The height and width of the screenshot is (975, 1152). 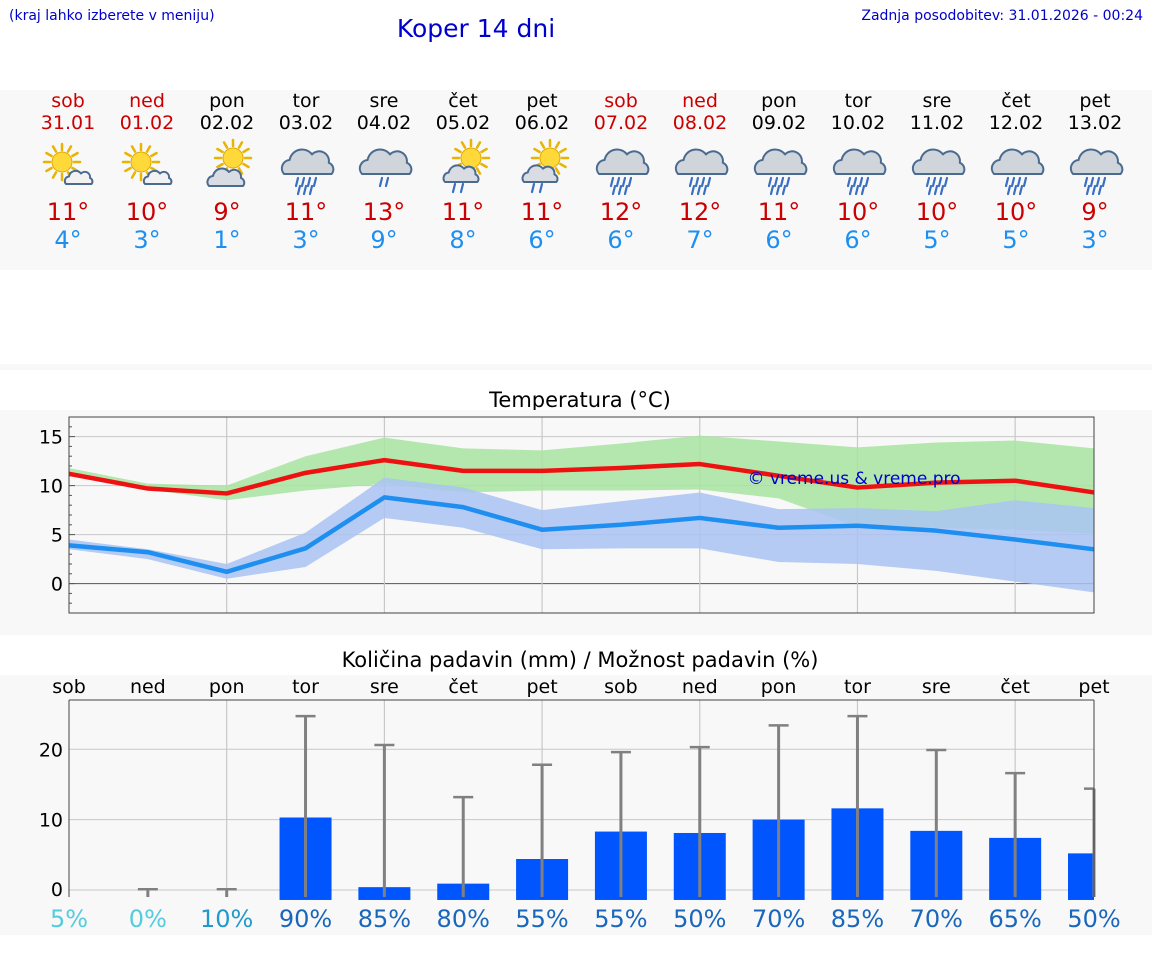 I want to click on temp-min: 4°, so click(x=68, y=240).